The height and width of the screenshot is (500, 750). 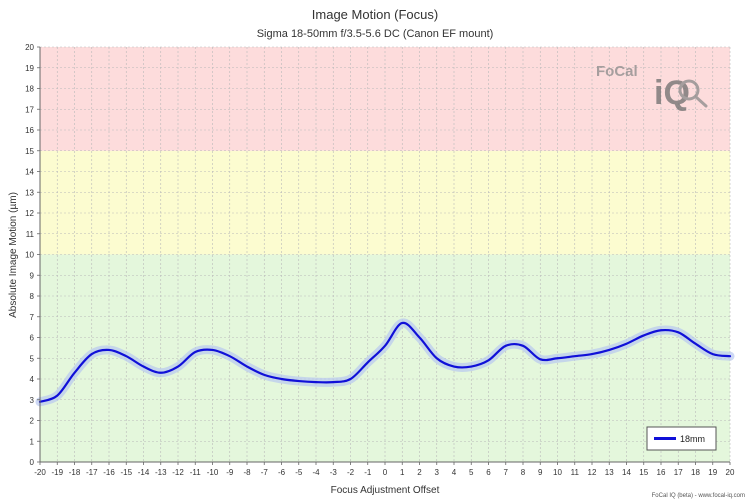 What do you see at coordinates (695, 472) in the screenshot?
I see `x-tick-label: 18` at bounding box center [695, 472].